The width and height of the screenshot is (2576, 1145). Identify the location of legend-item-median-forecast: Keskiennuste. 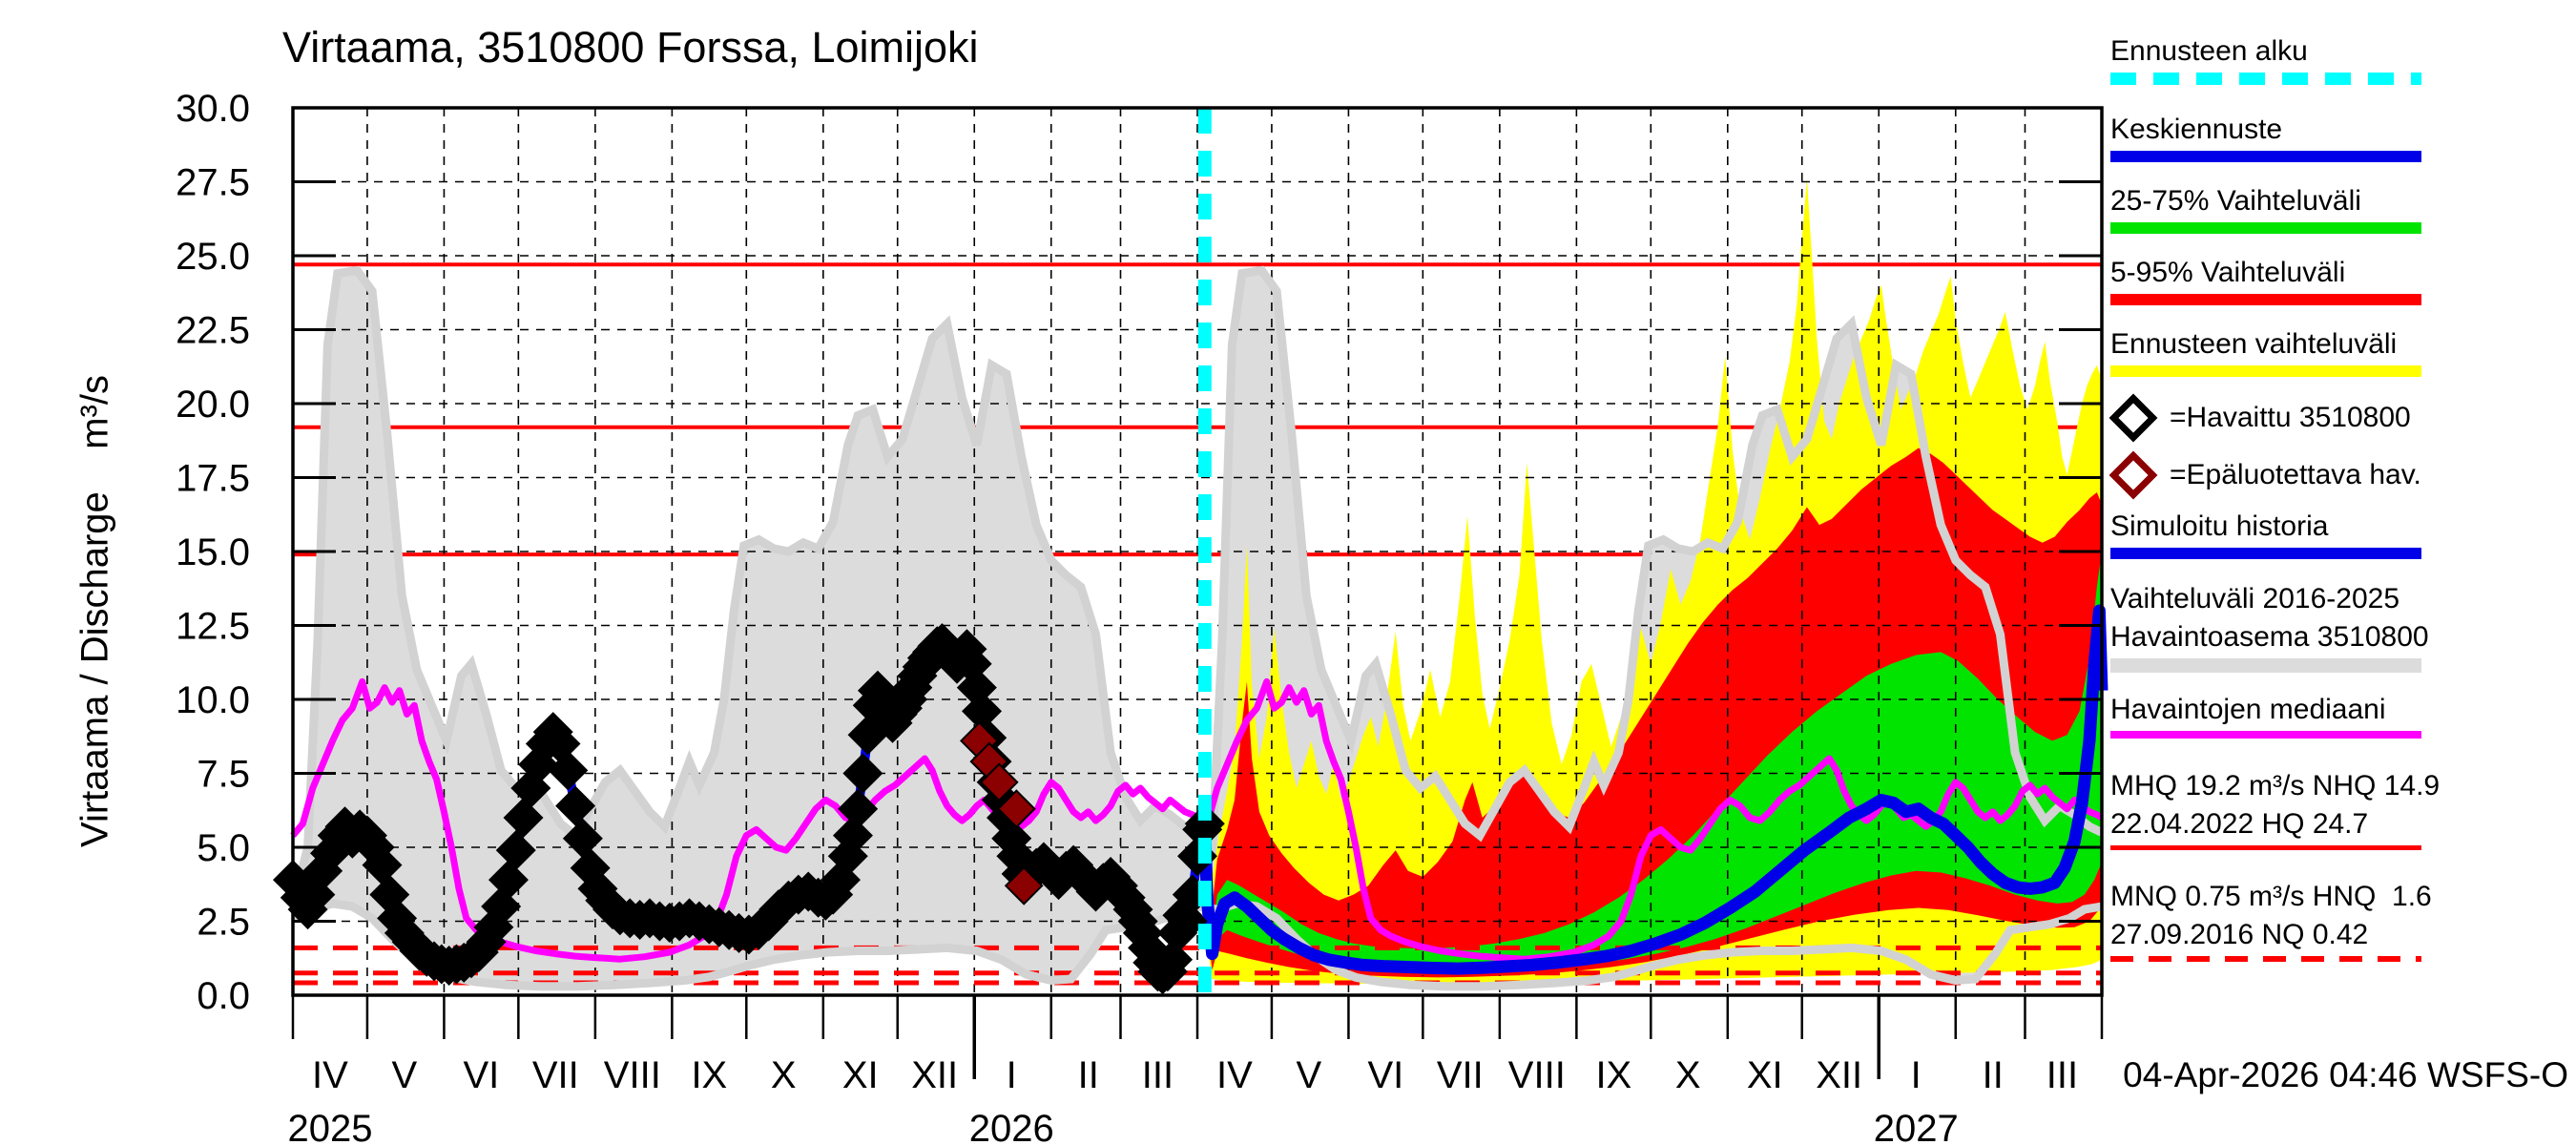
(2342, 137).